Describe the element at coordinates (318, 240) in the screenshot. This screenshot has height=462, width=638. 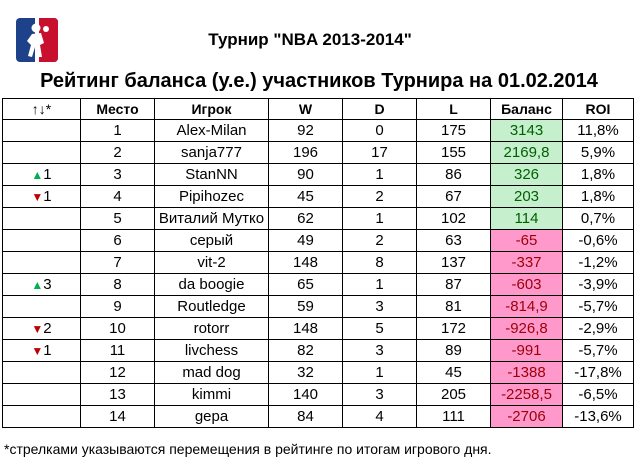
I see `table-row: 6 серый 49 2 63 -65 -0,6%` at that location.